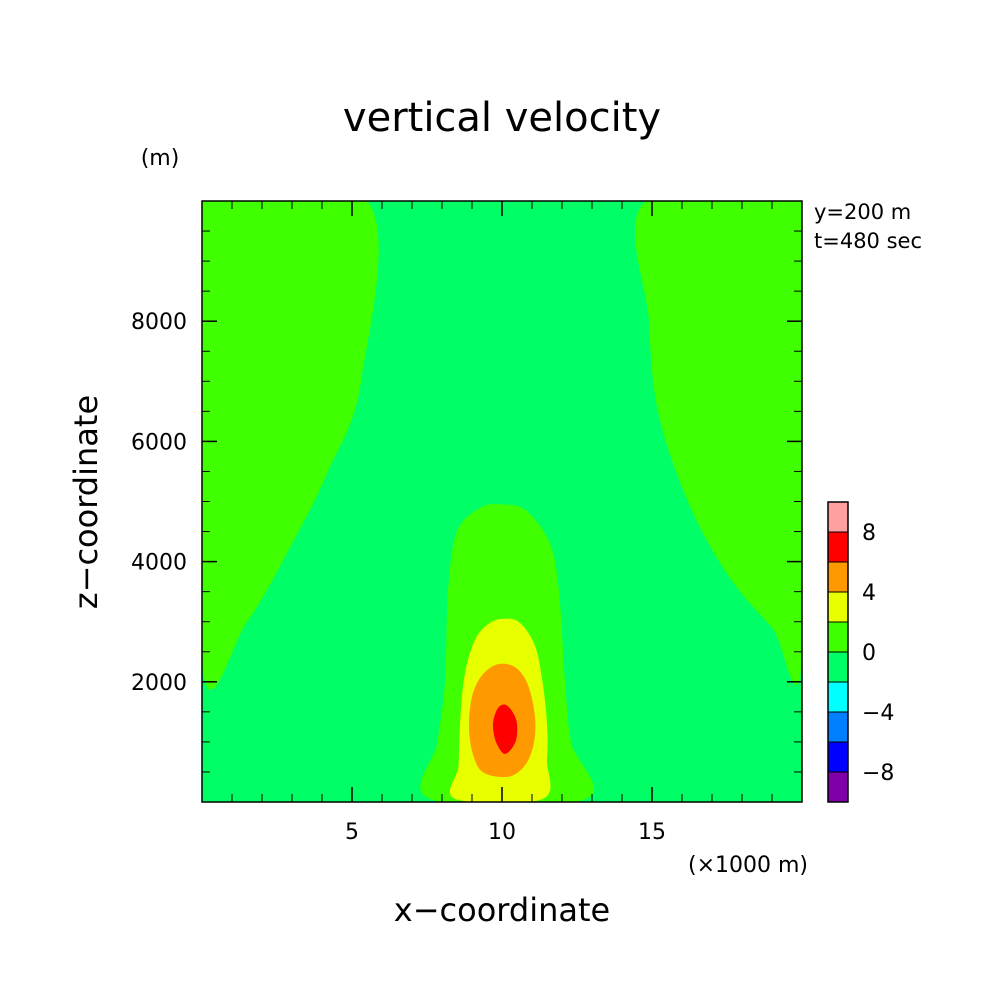 The image size is (1004, 1004). Describe the element at coordinates (352, 832) in the screenshot. I see `x-tick-label: 5` at that location.